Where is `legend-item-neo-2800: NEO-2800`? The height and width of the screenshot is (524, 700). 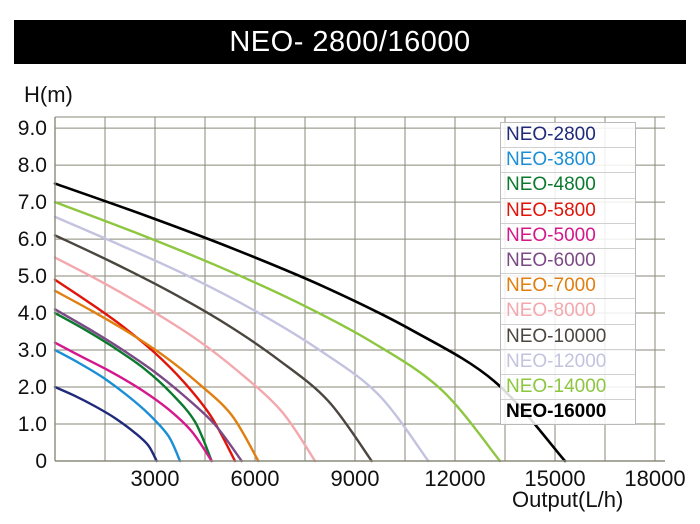
legend-item-neo-2800: NEO-2800 is located at coordinates (568, 136).